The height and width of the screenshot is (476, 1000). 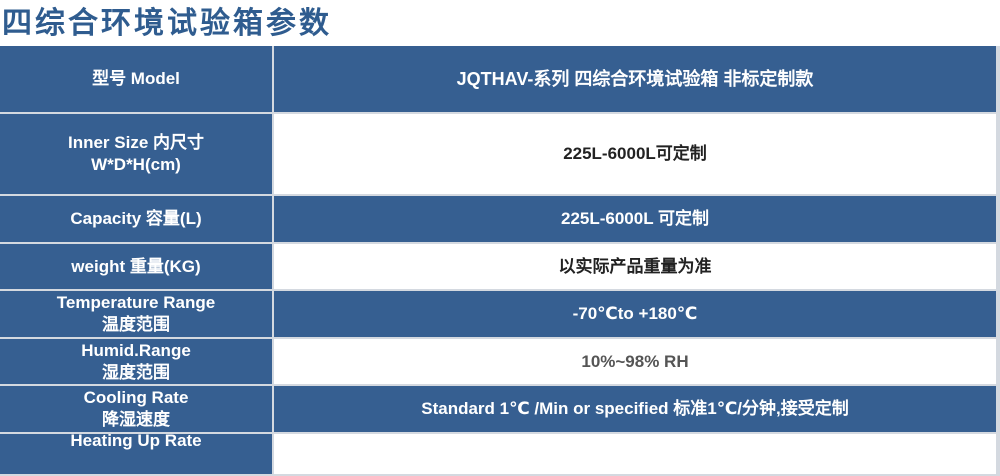 I want to click on spec-label-text: Cooling Rate, so click(x=136, y=397).